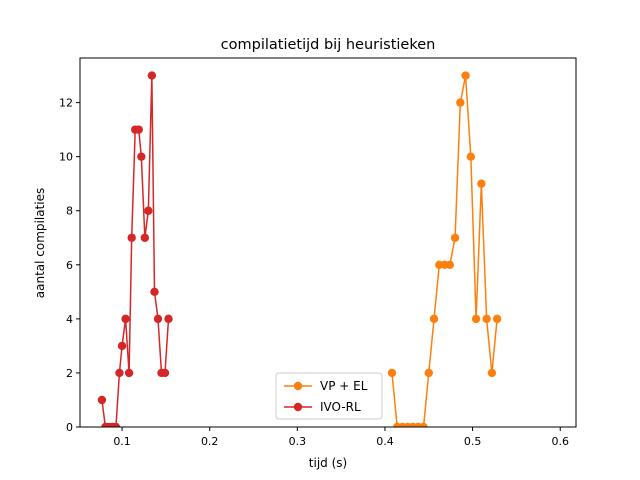 The height and width of the screenshot is (480, 640). Describe the element at coordinates (69, 211) in the screenshot. I see `y-tick-label: 8` at that location.